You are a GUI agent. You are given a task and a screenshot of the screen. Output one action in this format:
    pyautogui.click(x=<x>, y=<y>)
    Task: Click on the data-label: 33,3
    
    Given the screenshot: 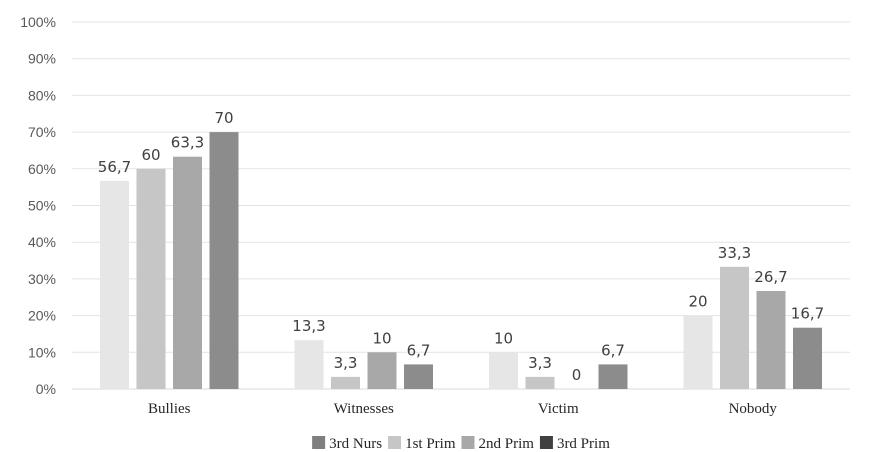 What is the action you would take?
    pyautogui.click(x=734, y=253)
    